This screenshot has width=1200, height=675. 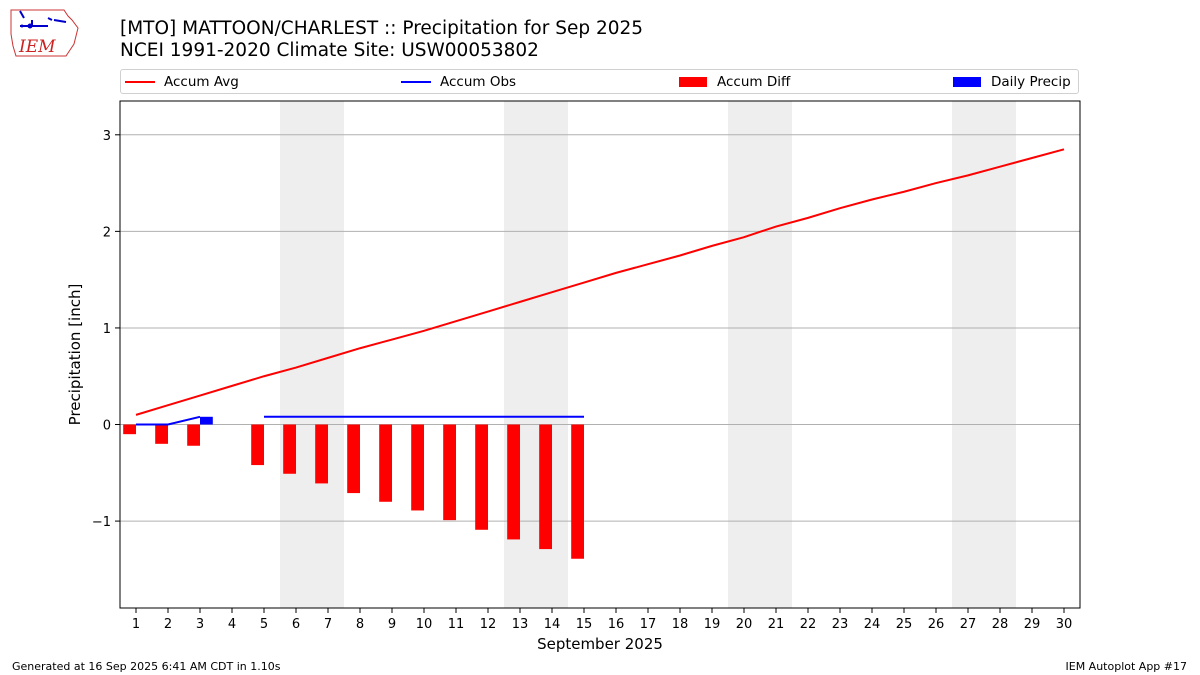 I want to click on x-tick-label: 22, so click(x=808, y=624).